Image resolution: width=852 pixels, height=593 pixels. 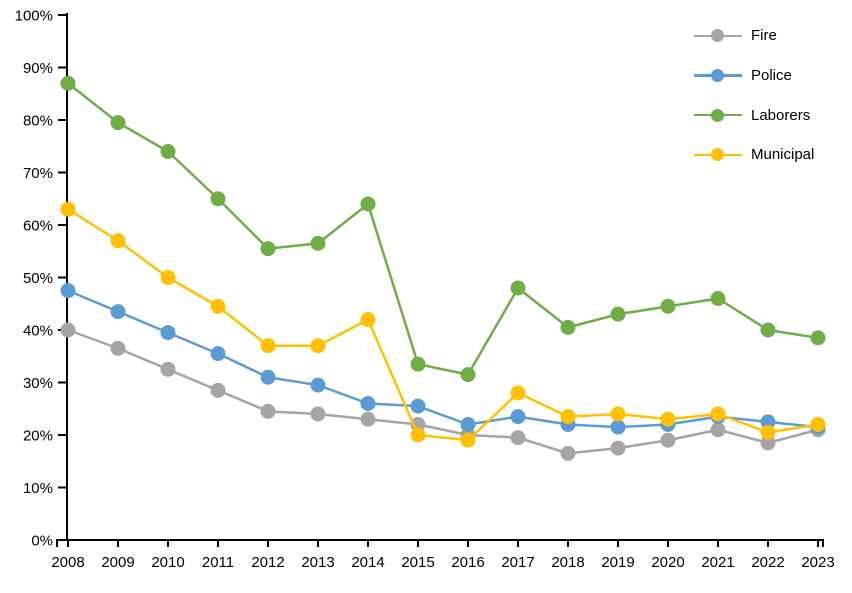 What do you see at coordinates (268, 411) in the screenshot?
I see `data-point-fire-2012` at bounding box center [268, 411].